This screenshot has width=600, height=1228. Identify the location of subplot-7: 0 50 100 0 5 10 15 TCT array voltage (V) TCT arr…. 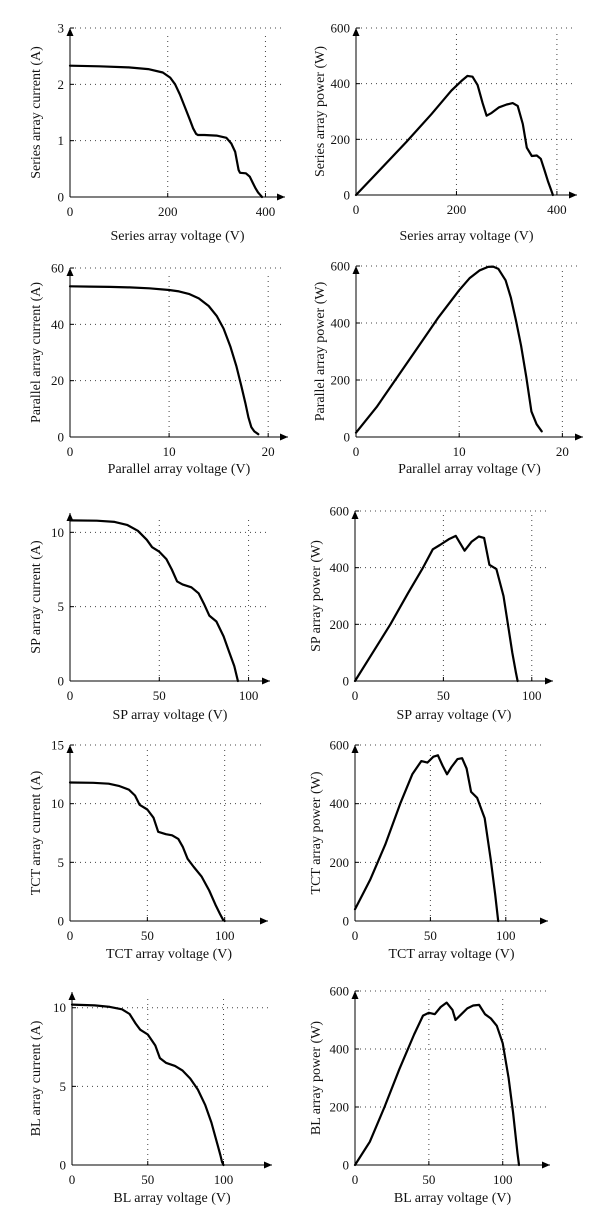
(148, 850).